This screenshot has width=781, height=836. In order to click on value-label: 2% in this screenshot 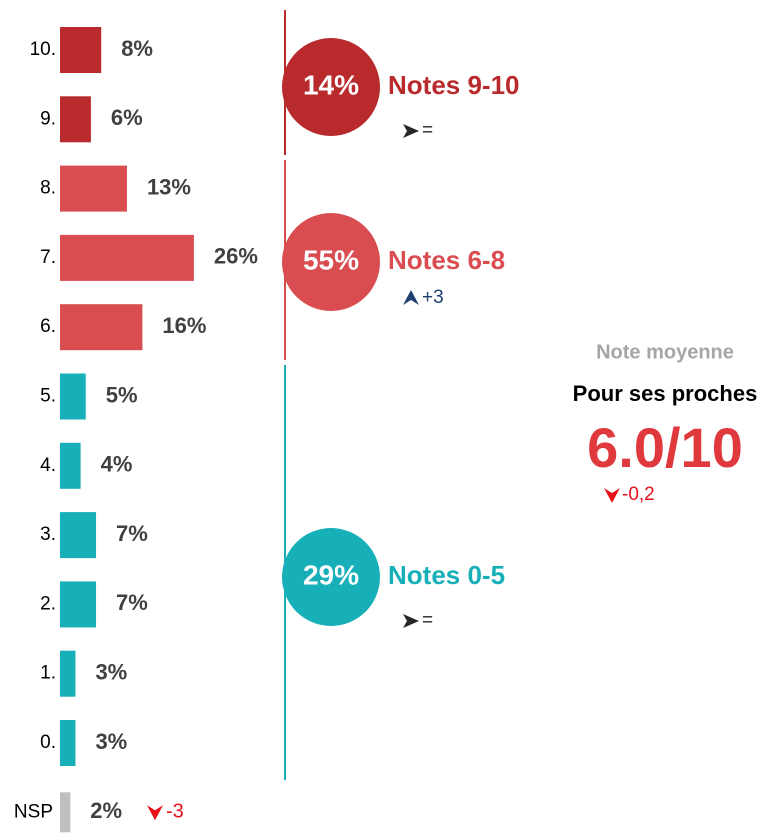, I will do `click(106, 810)`.